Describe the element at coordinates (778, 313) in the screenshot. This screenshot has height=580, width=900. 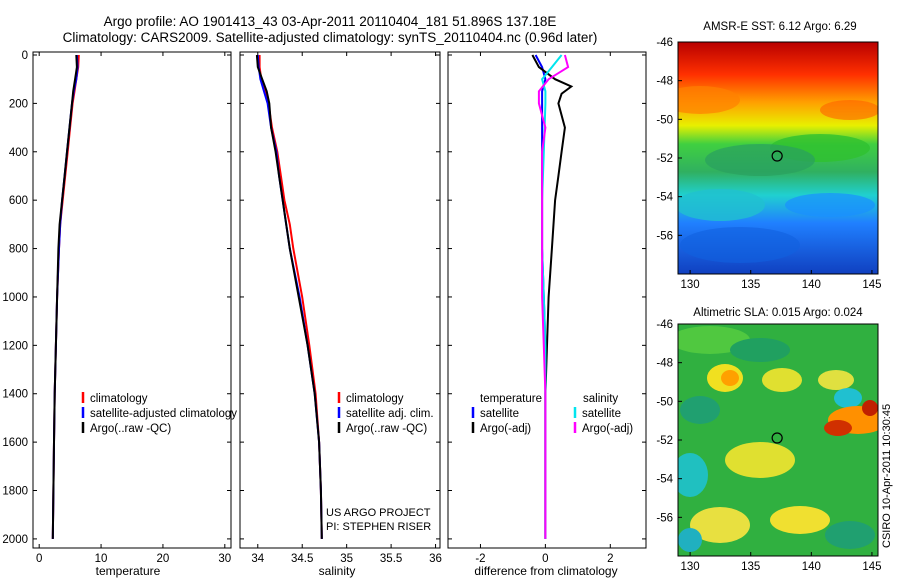
I see `sla-map-title: Altimetric SLA: 0.015 Argo: 0.024` at that location.